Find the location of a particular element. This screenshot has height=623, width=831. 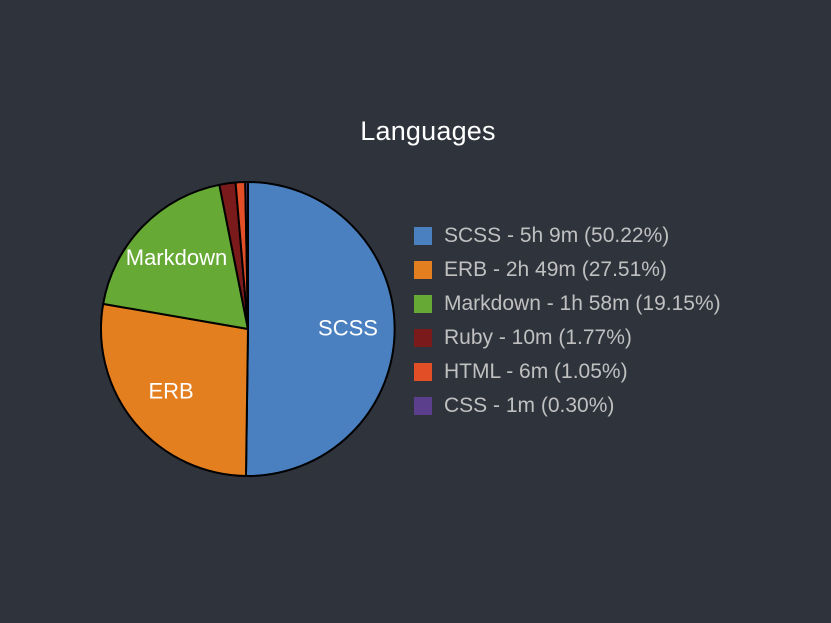

legend-text: CSS - 1m (0.30%) is located at coordinates (529, 405).